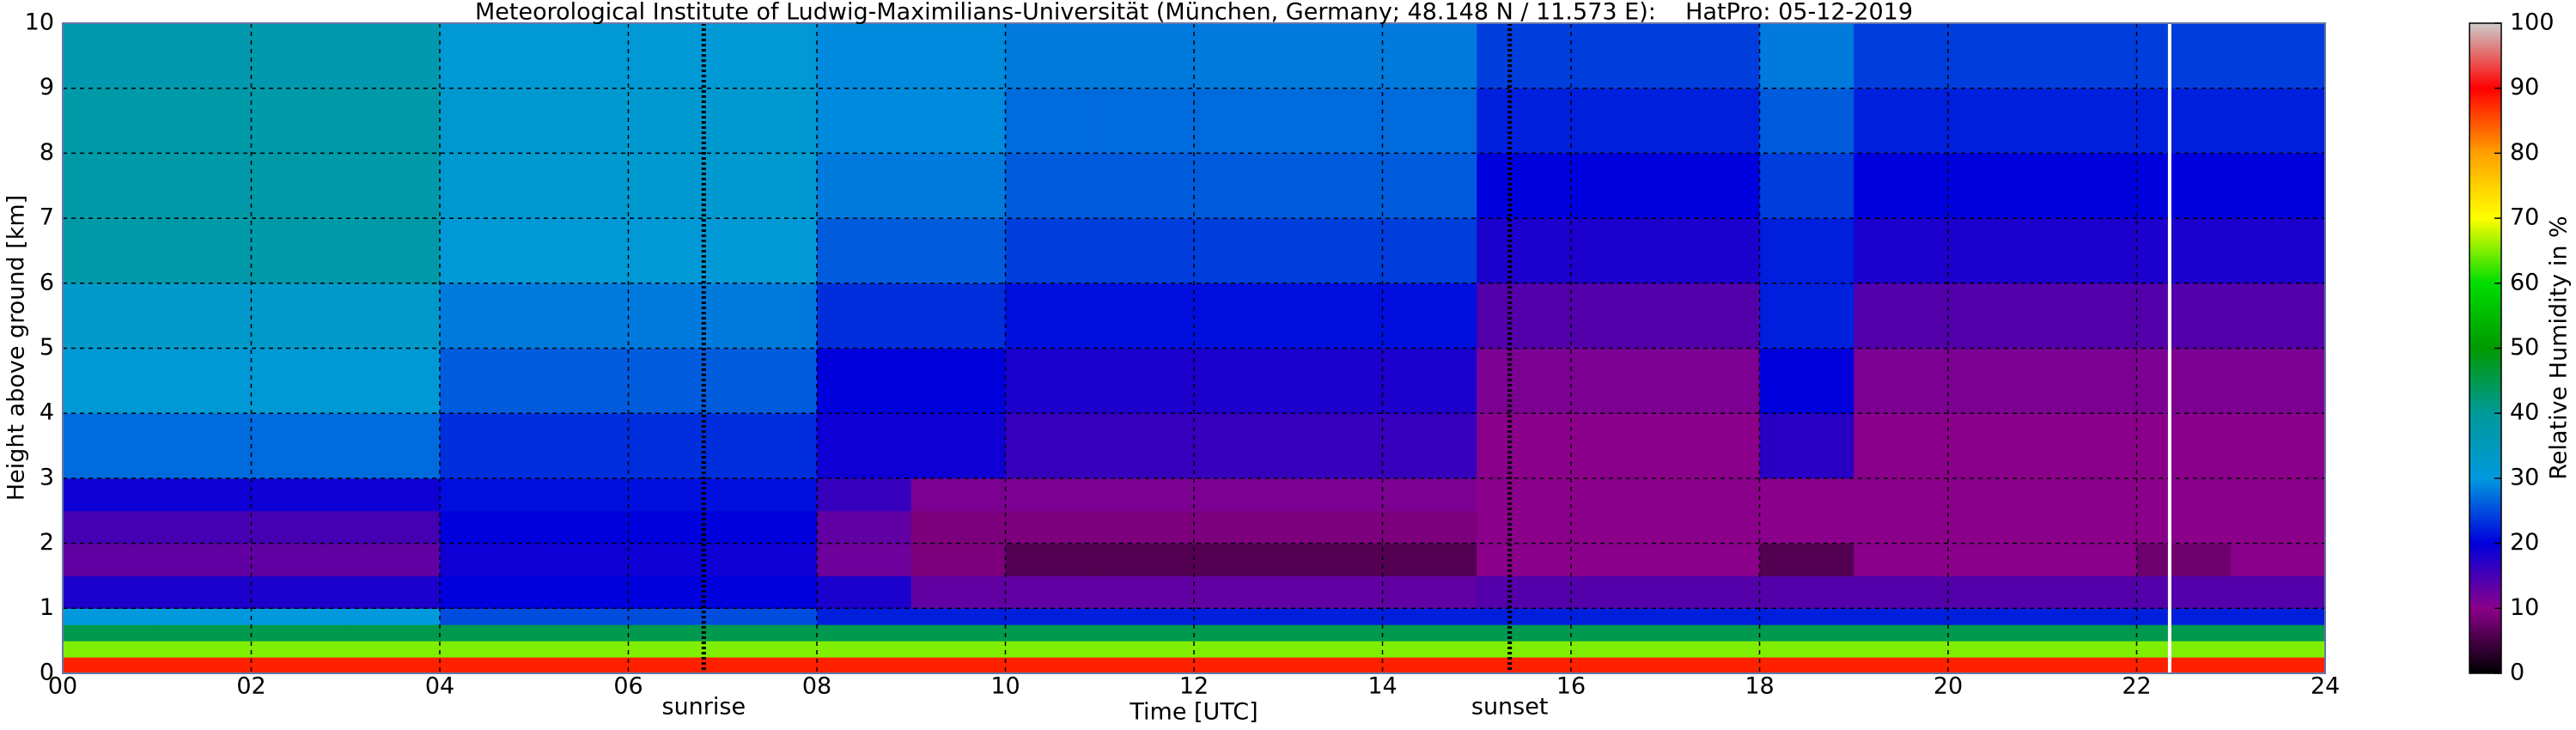 The image size is (2576, 730). Describe the element at coordinates (16, 348) in the screenshot. I see `y-axis-label: Height above ground [km]` at that location.